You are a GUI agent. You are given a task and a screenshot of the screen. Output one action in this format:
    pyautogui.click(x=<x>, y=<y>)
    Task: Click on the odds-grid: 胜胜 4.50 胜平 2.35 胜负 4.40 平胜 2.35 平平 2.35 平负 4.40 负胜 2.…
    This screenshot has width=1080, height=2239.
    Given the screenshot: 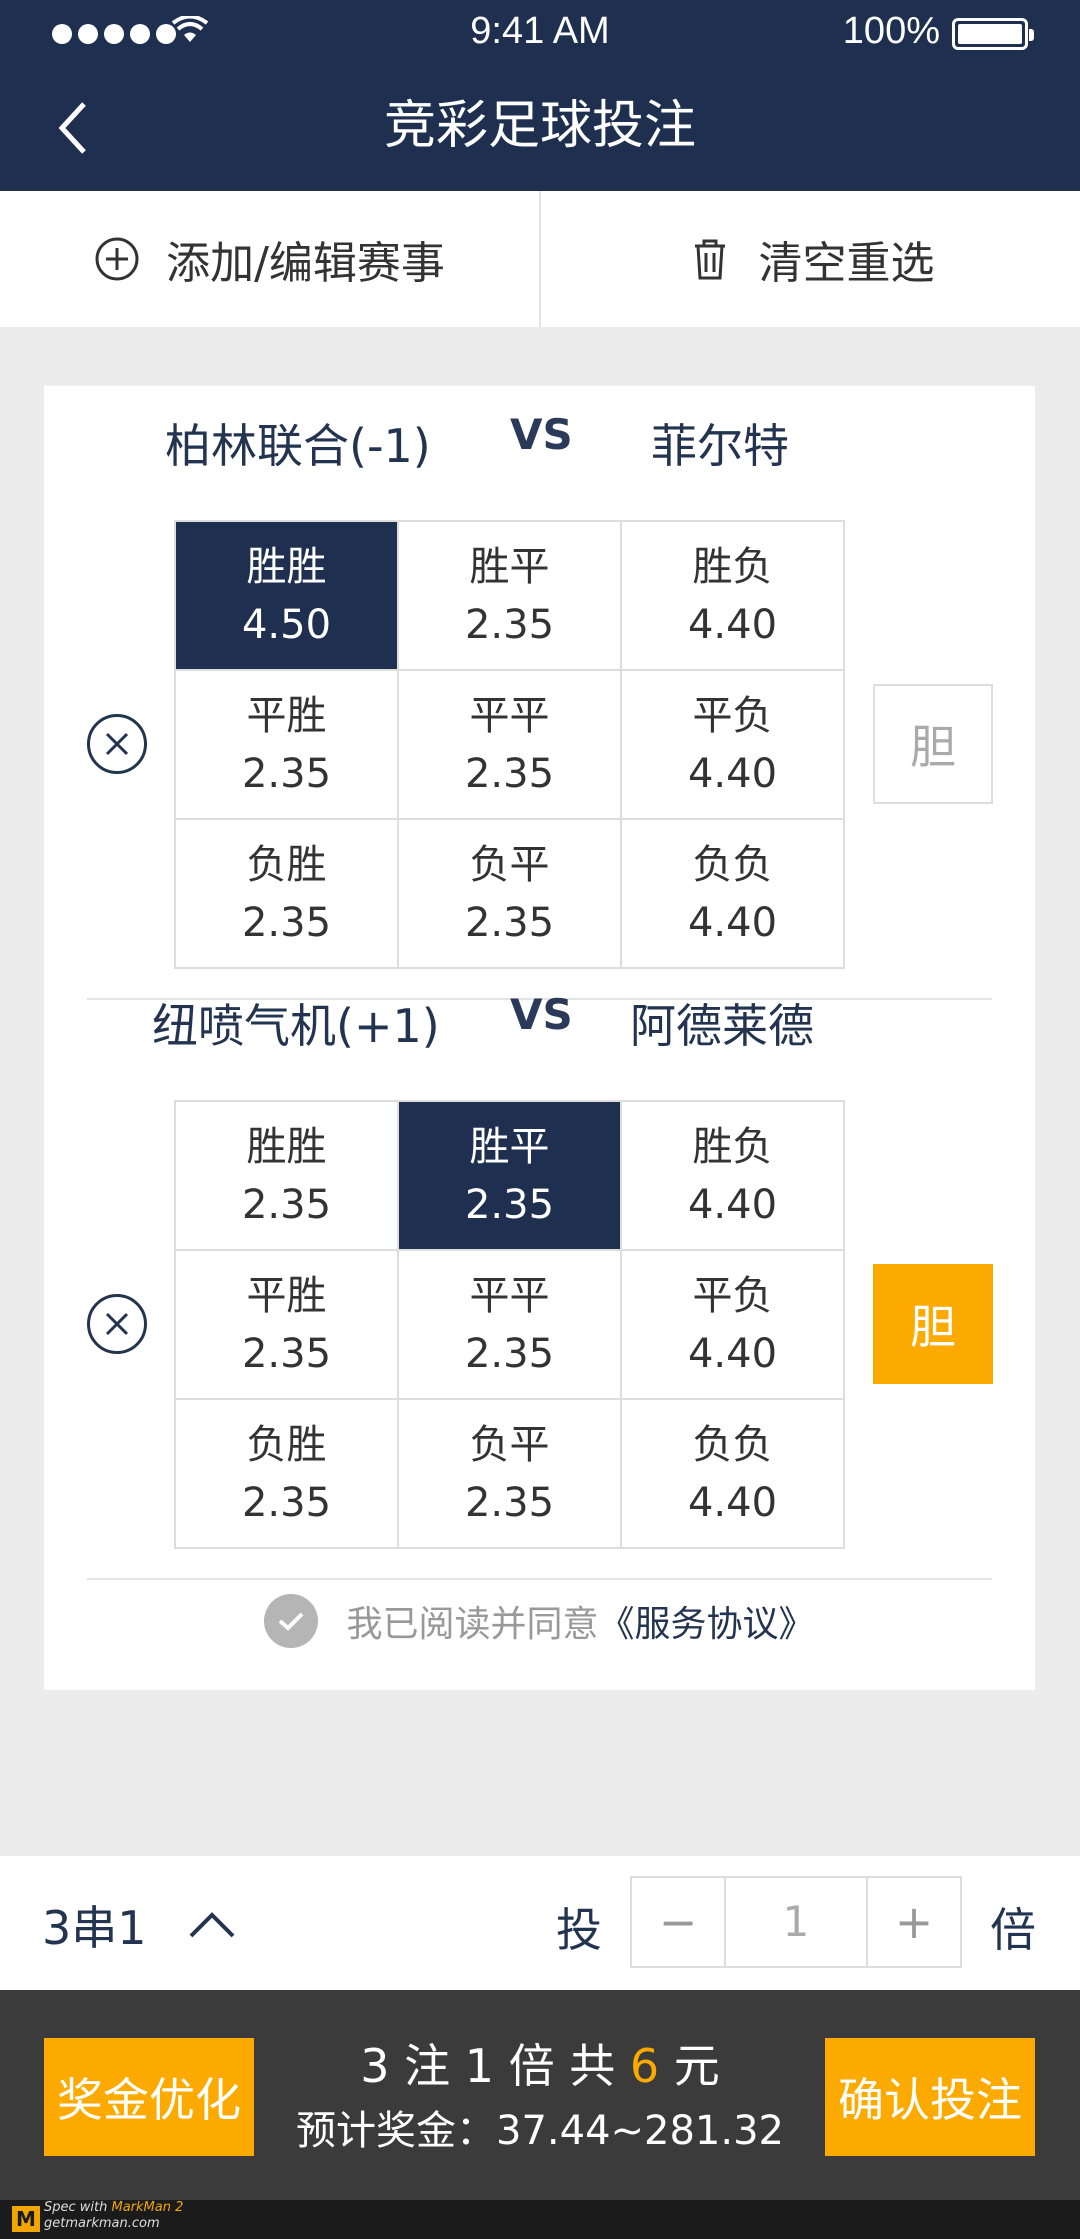 What is the action you would take?
    pyautogui.click(x=509, y=744)
    